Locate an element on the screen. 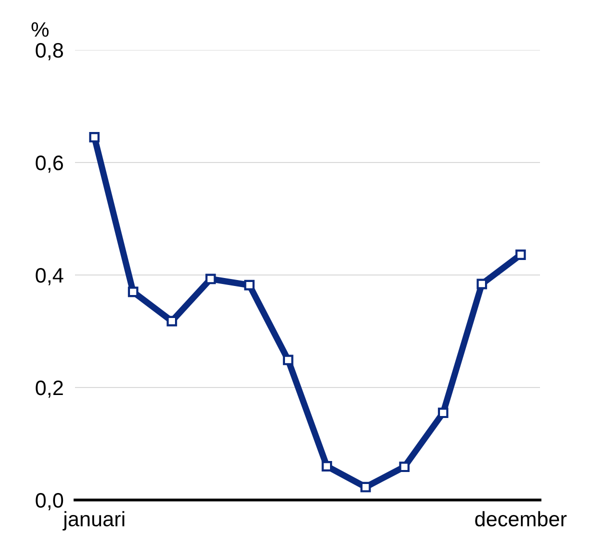 This screenshot has height=547, width=591. y-tick-label: 0,0 is located at coordinates (50, 501).